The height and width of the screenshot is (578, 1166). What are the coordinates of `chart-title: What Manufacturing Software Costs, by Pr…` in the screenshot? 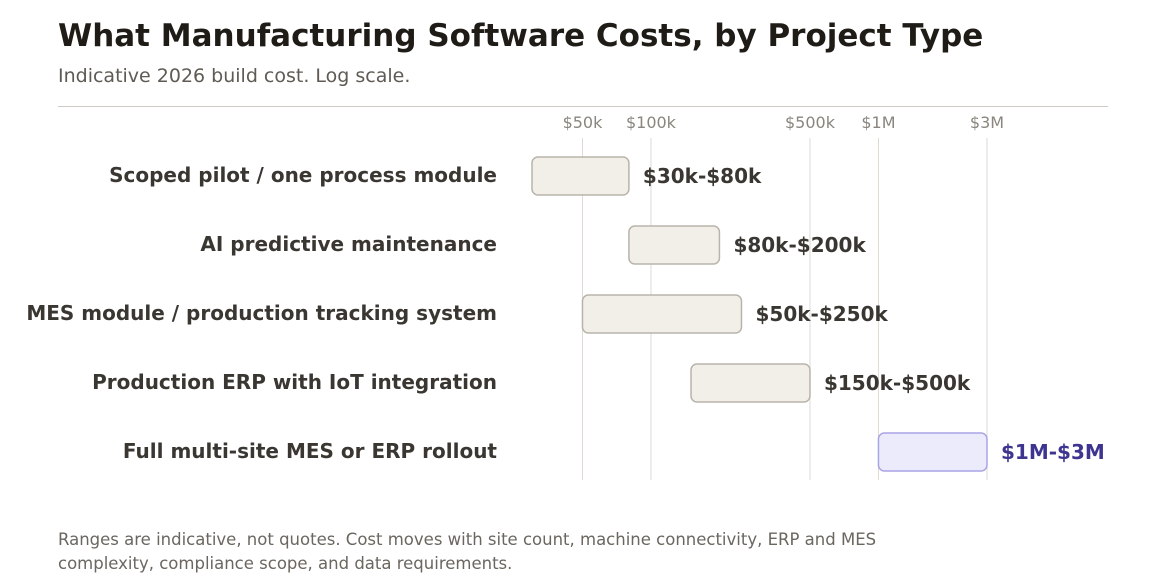 It's located at (521, 36).